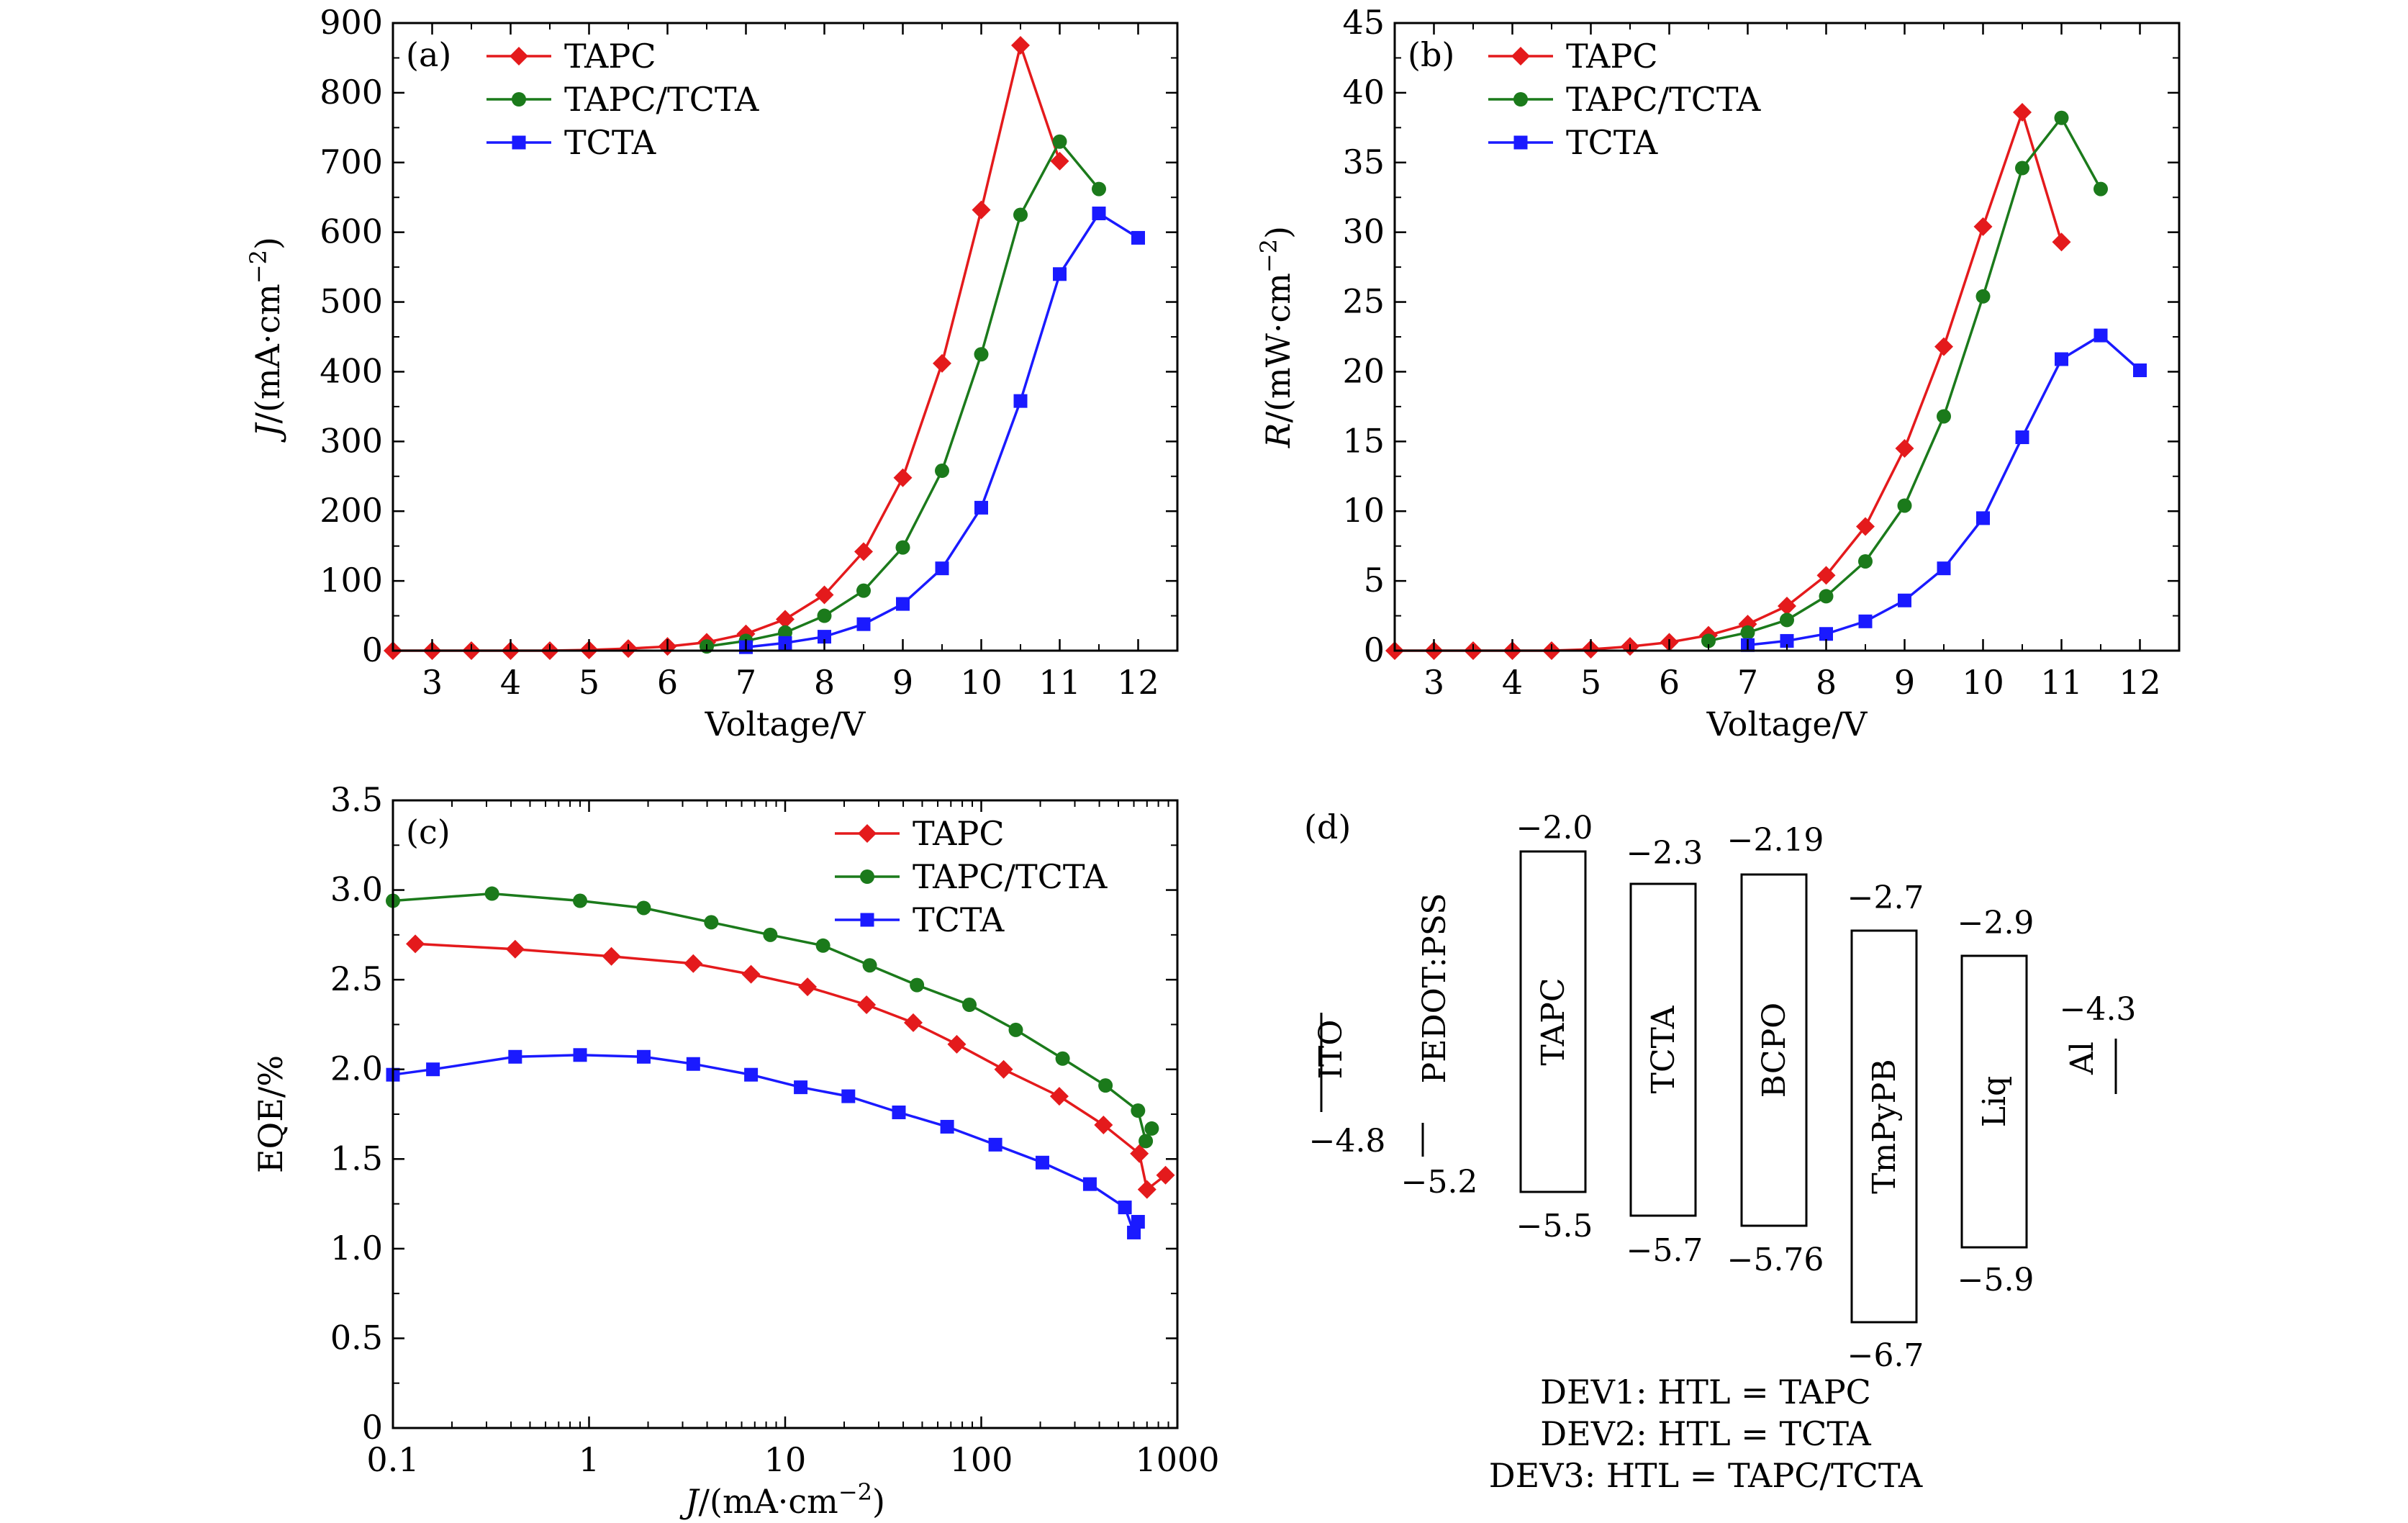  I want to click on layer-tmpypb: TmPyPB −2.7 −6.7, so click(1885, 1127).